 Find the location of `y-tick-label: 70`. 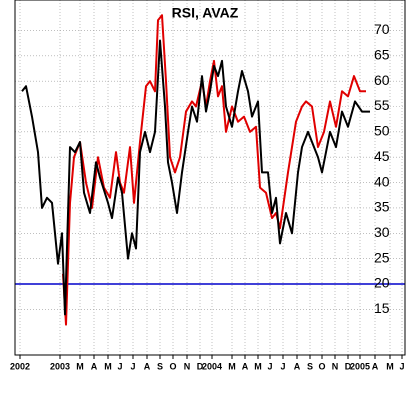

y-tick-label: 70 is located at coordinates (382, 29).